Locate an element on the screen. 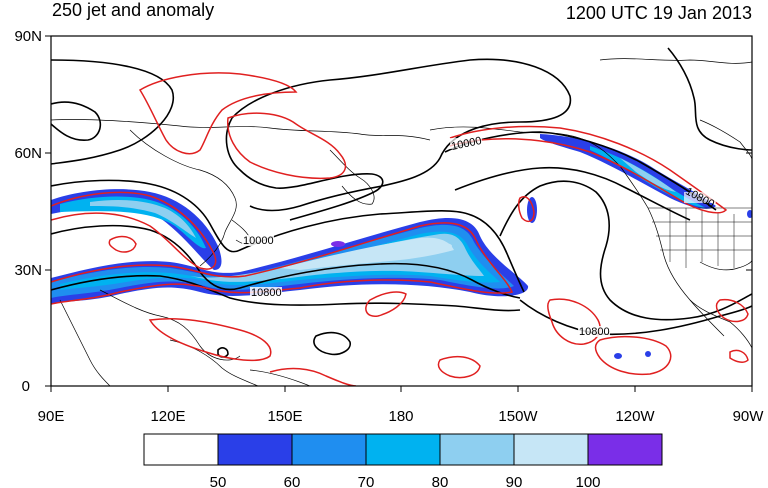  lat-label-0: 0 is located at coordinates (26, 386).